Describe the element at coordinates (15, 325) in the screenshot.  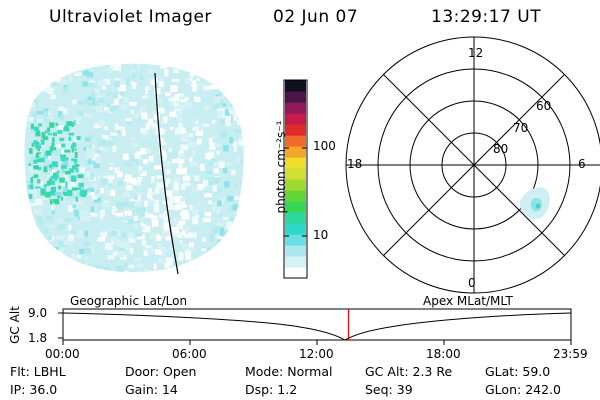
I see `timeline-ylabel: GC Alt` at that location.